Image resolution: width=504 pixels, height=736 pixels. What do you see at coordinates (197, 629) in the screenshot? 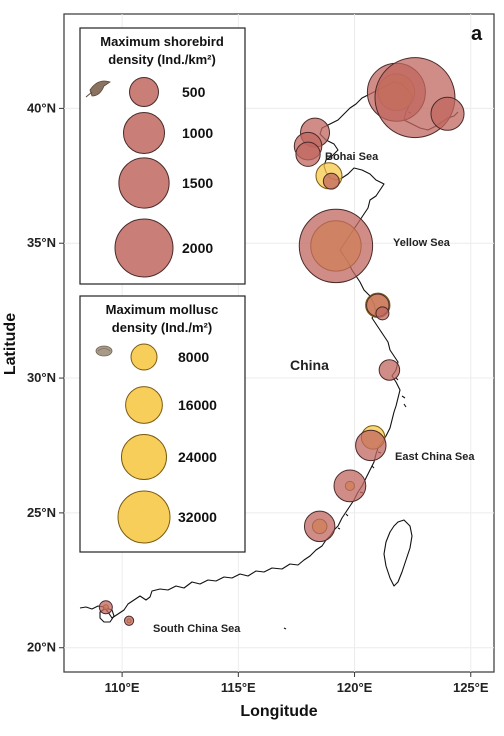
I see `label-south-china-sea: South China Sea` at bounding box center [197, 629].